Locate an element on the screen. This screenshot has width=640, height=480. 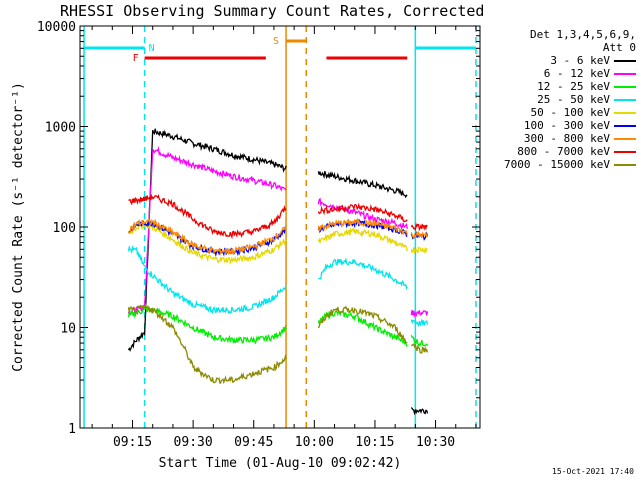
x-tick-label-2: 09:45 is located at coordinates (253, 442).